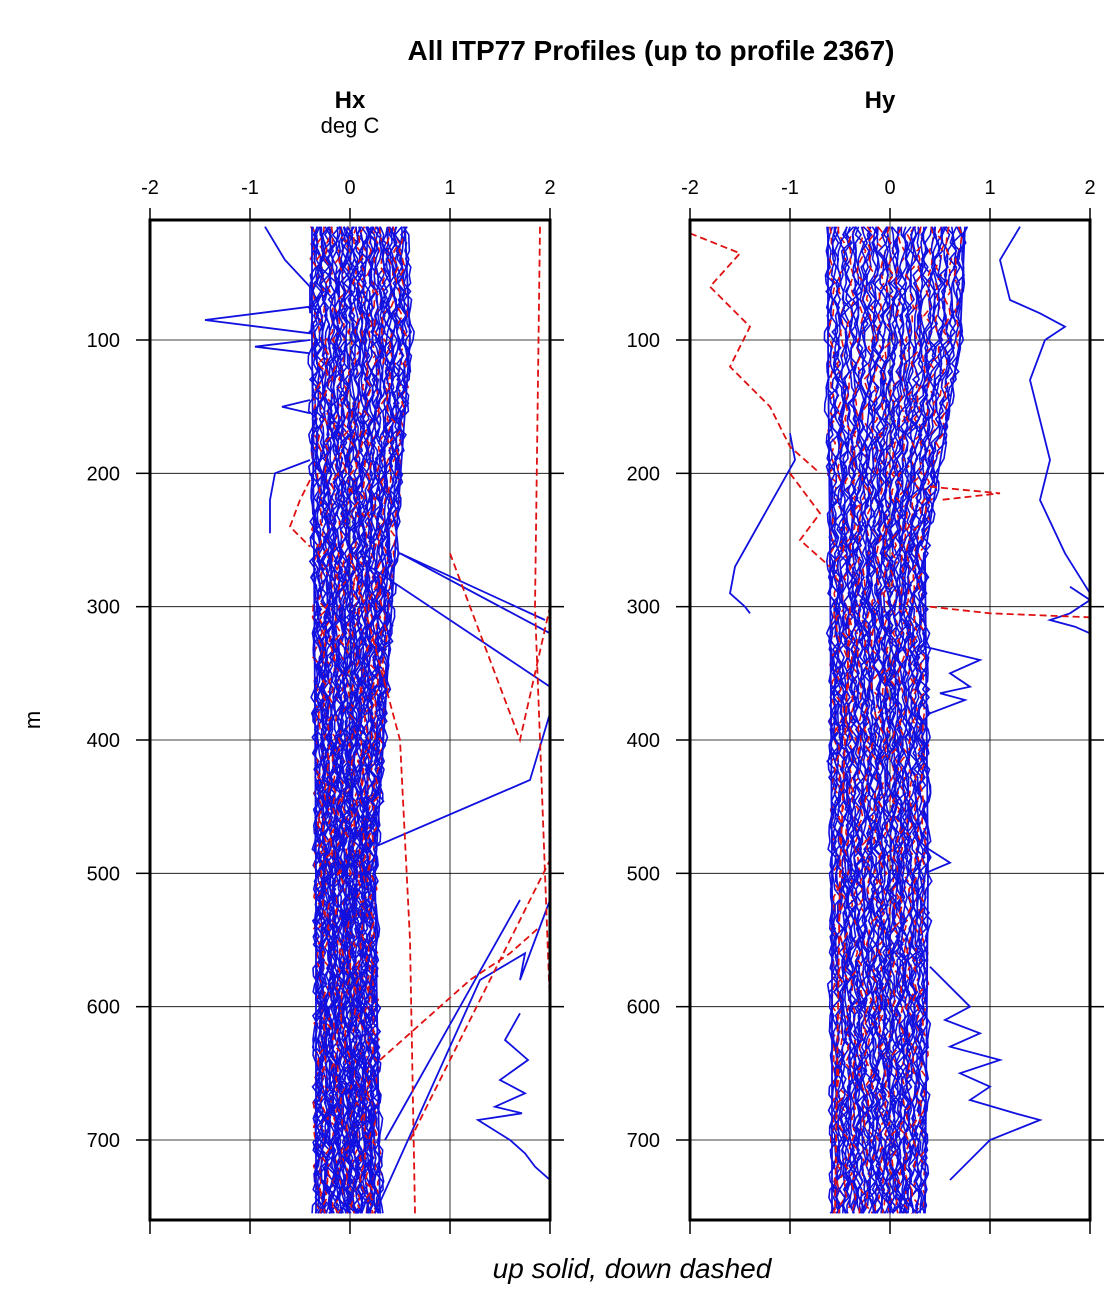 This screenshot has height=1300, width=1120. Describe the element at coordinates (32, 720) in the screenshot. I see `y-axis-label: m` at that location.